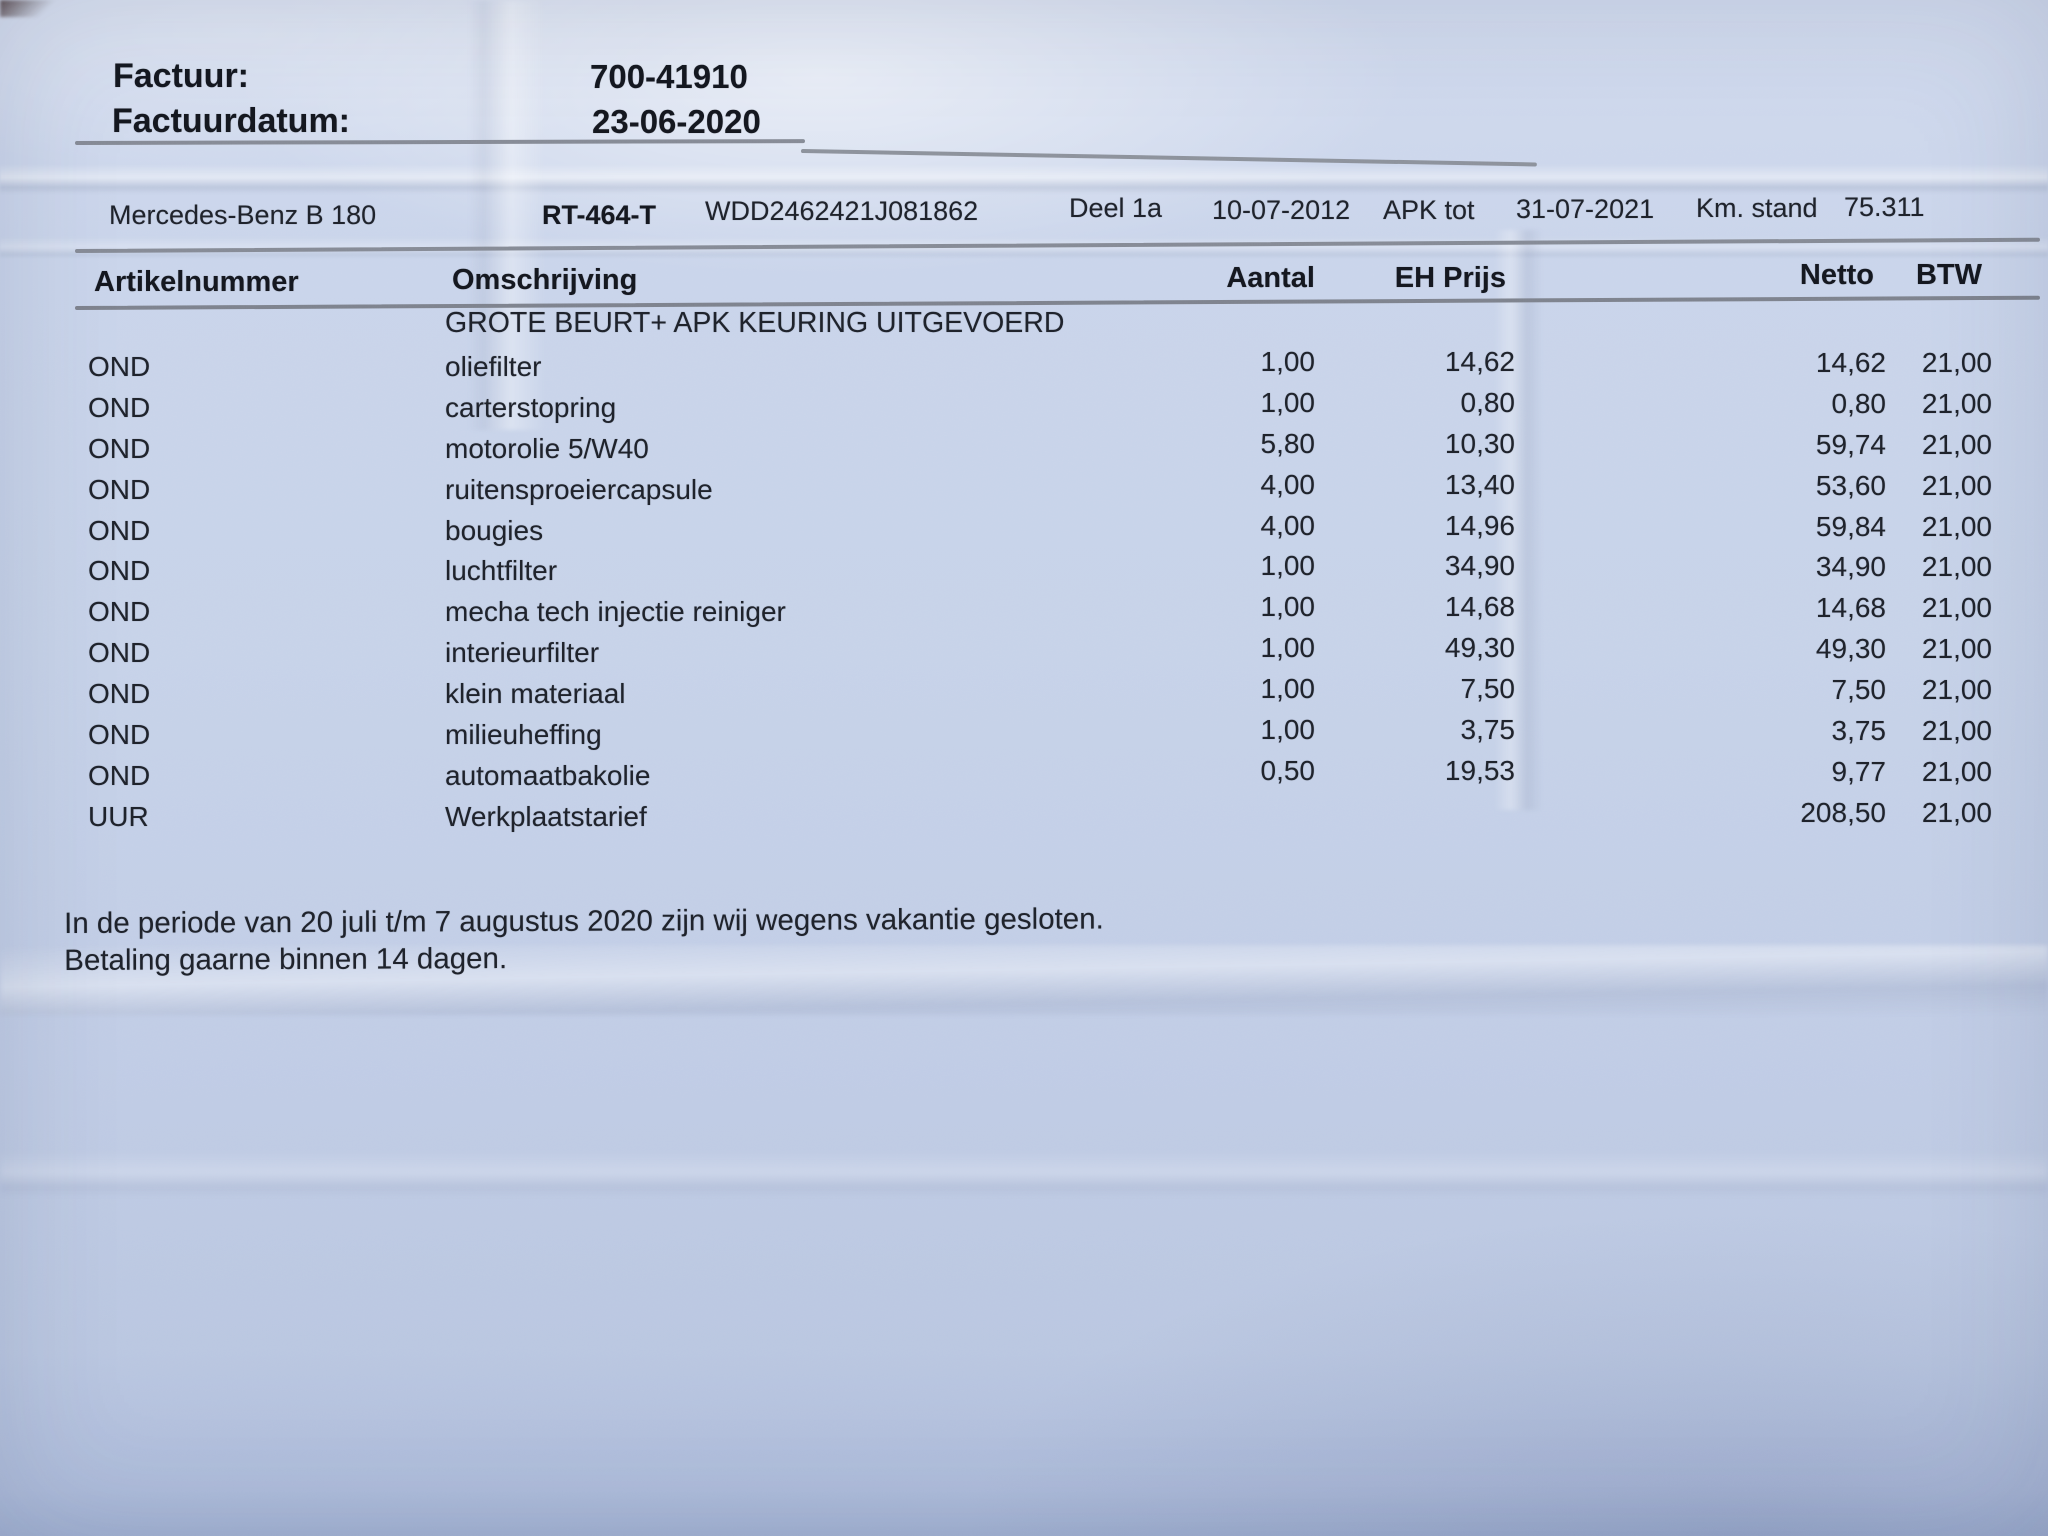  I want to click on row-net-amount: 49,30, so click(1850, 649).